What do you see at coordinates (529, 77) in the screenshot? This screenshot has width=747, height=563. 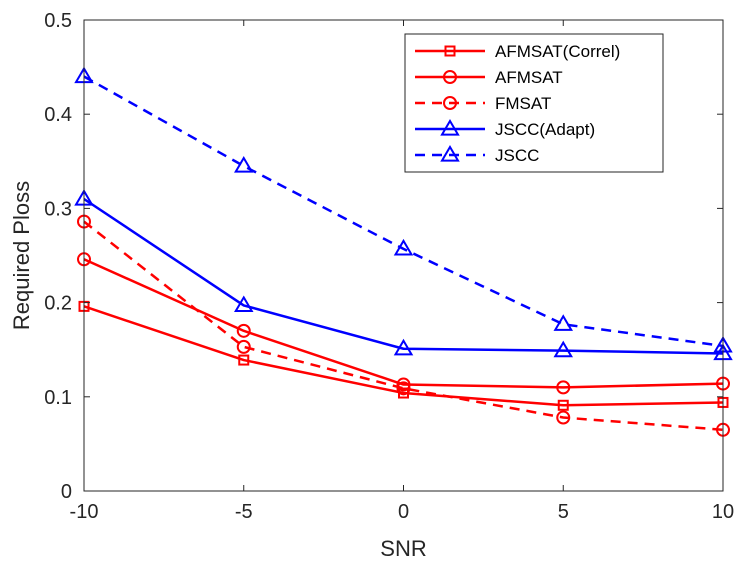 I see `legend-label: AFMSAT` at bounding box center [529, 77].